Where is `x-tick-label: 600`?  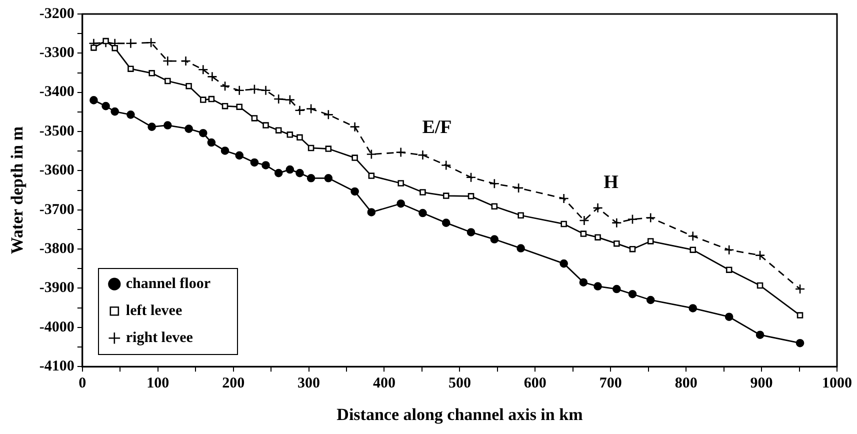
x-tick-label: 600 is located at coordinates (535, 383).